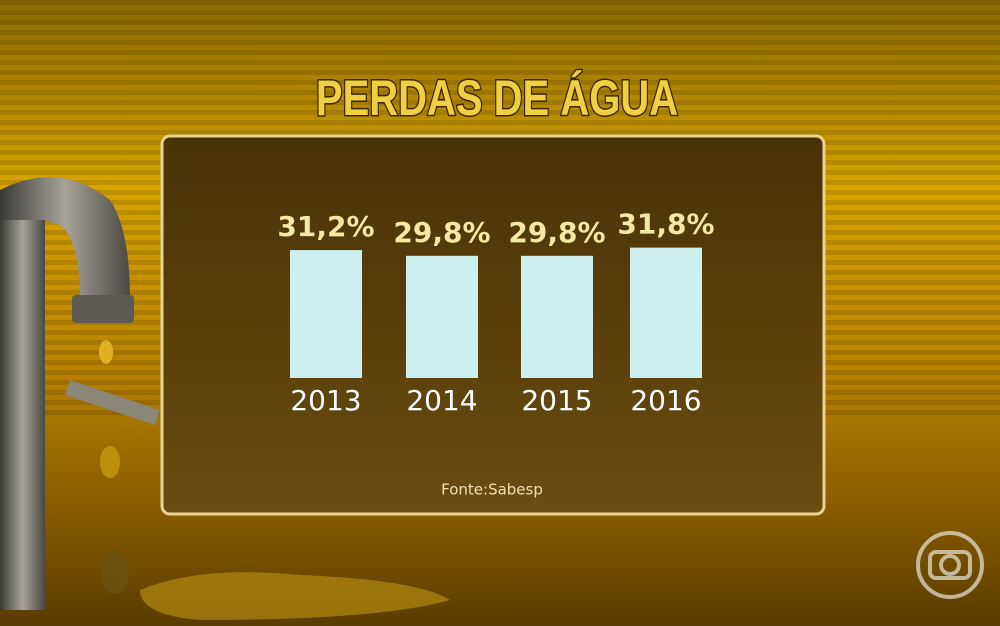  What do you see at coordinates (325, 400) in the screenshot?
I see `x-tick-label: 2013` at bounding box center [325, 400].